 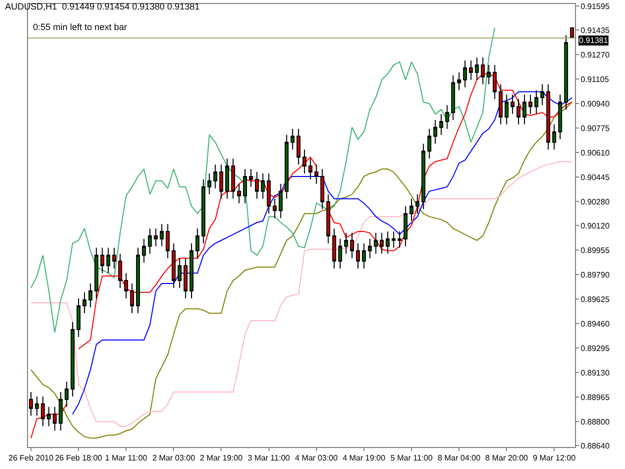 What do you see at coordinates (595, 348) in the screenshot?
I see `y-tick-label: 0.89295` at bounding box center [595, 348].